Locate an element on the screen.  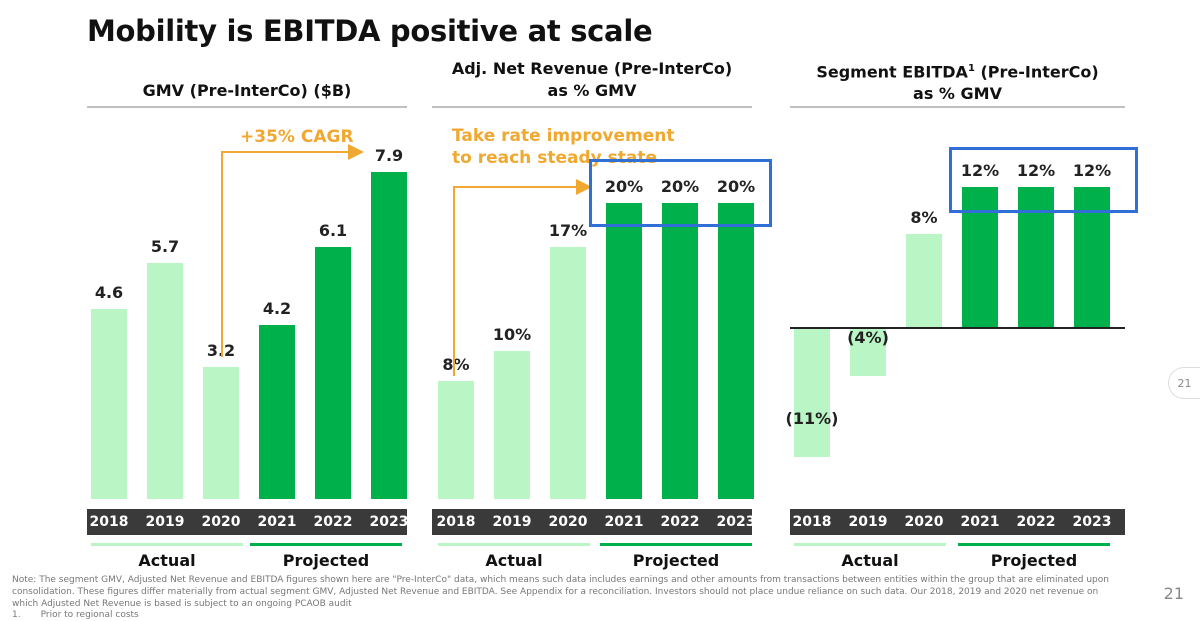
data-label-2020: 8% is located at coordinates (924, 217).